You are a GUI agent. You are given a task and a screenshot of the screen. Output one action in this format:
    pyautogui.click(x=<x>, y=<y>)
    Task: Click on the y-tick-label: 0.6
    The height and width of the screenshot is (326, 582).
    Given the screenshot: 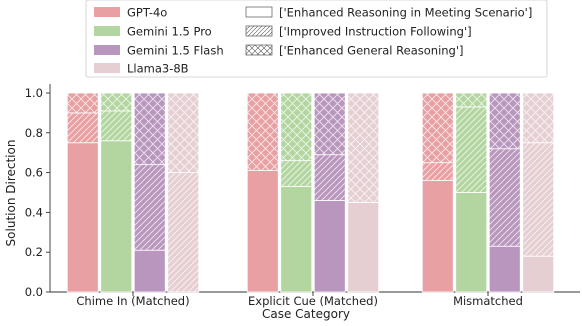 What is the action you would take?
    pyautogui.click(x=34, y=173)
    